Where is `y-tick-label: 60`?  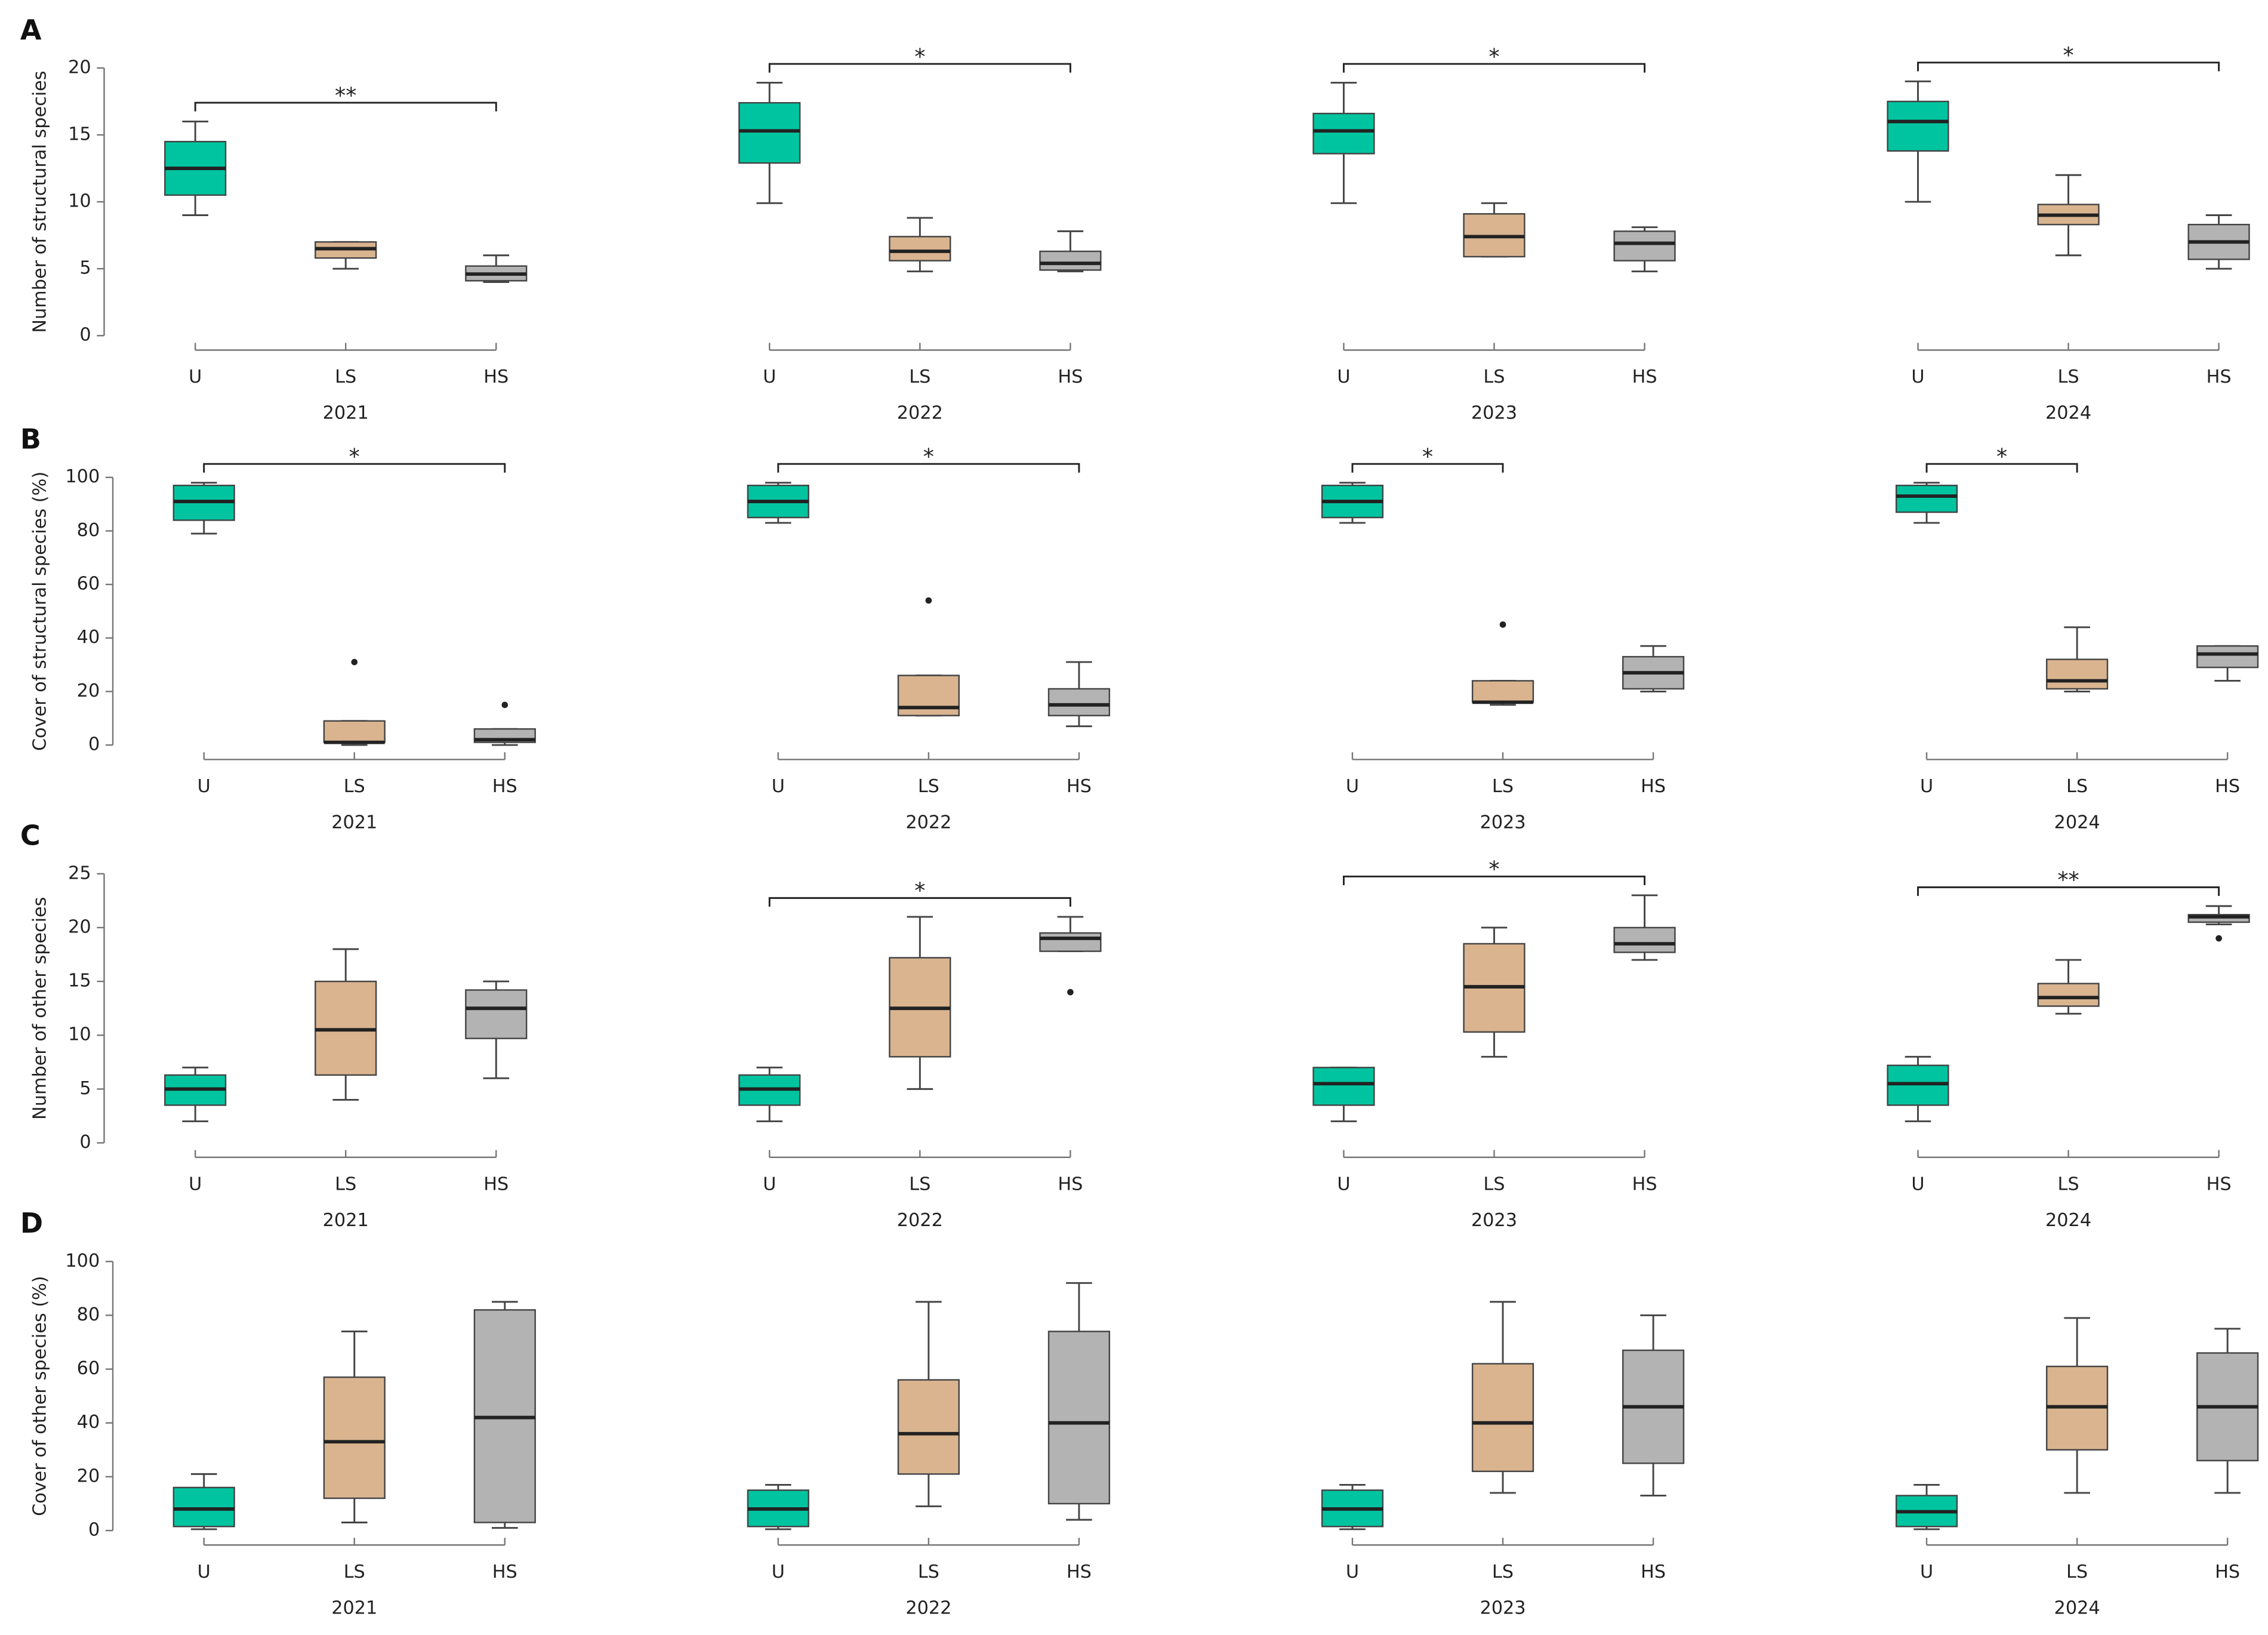
y-tick-label: 60 is located at coordinates (88, 1368).